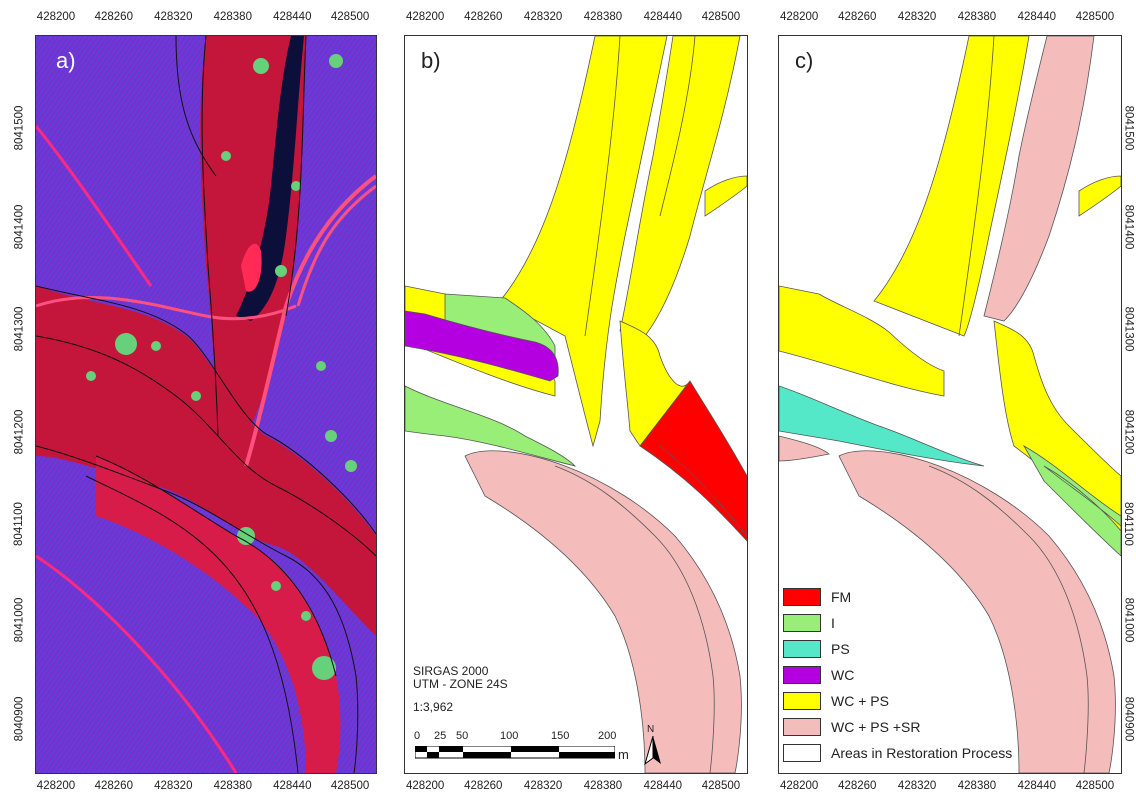 This screenshot has width=1136, height=796. I want to click on north-arrow: N, so click(653, 746).